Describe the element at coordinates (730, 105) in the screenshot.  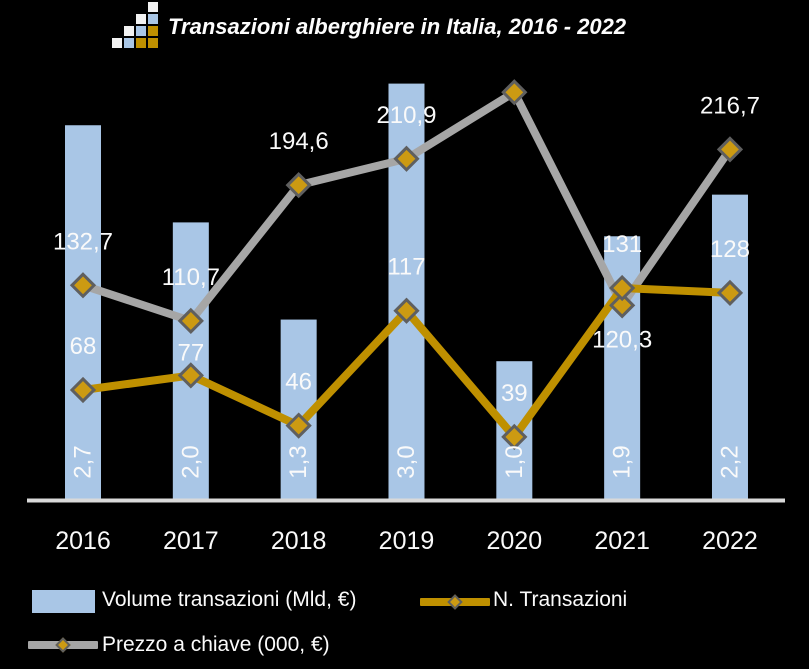
I see `prezzo-label-2022: 216,7` at that location.